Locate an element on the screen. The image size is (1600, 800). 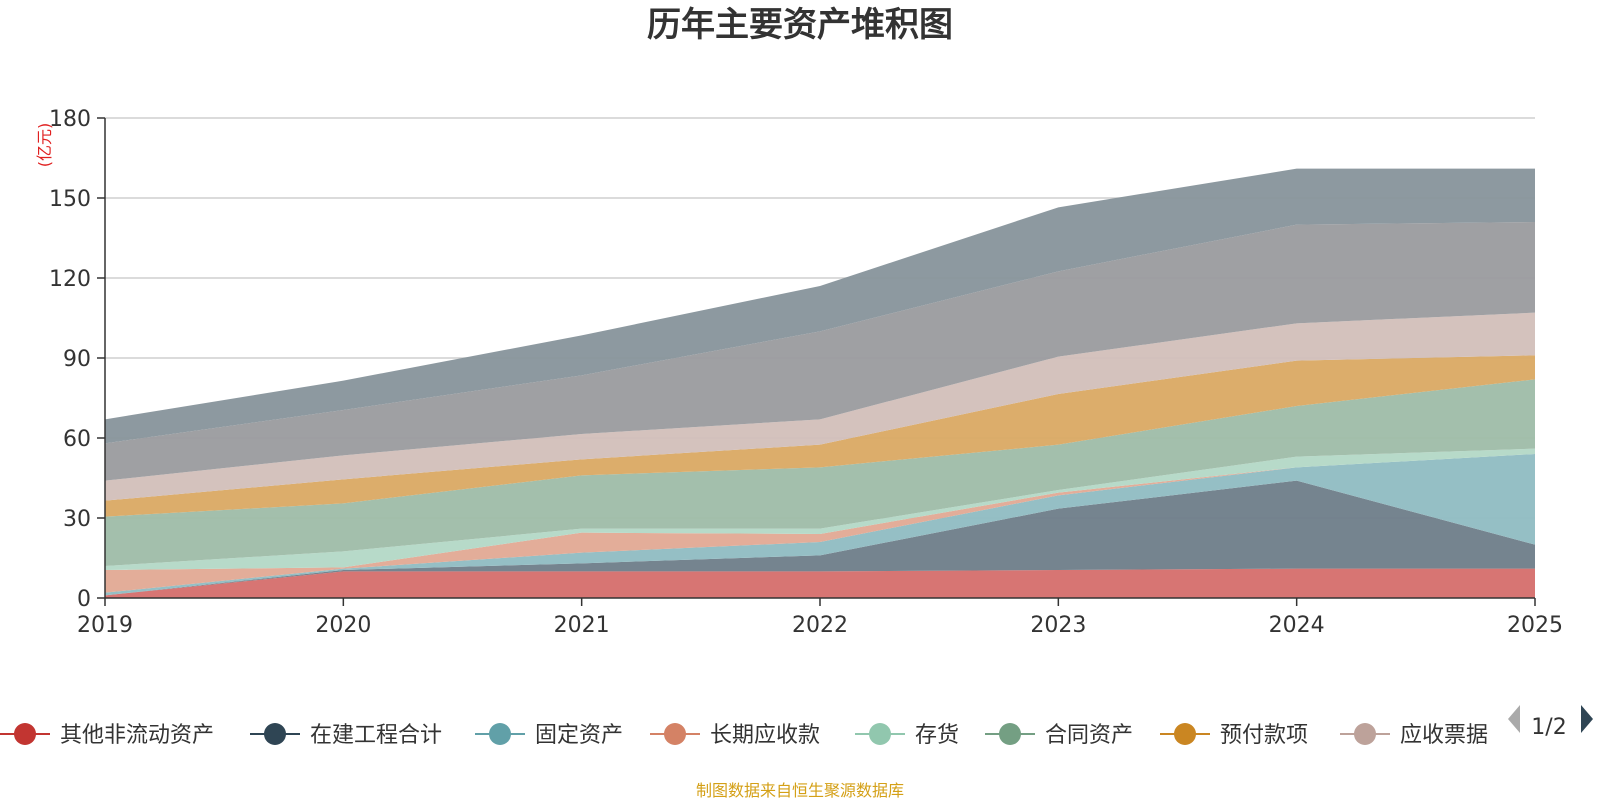
legend-pager: 1/2 is located at coordinates (1550, 722).